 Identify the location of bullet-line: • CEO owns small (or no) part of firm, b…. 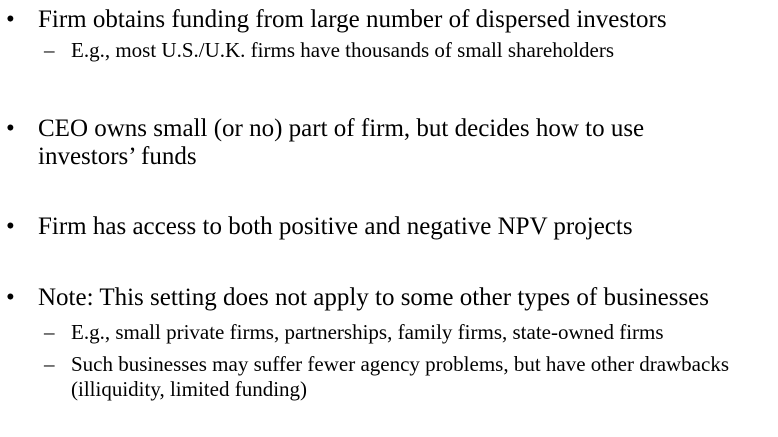
(369, 143).